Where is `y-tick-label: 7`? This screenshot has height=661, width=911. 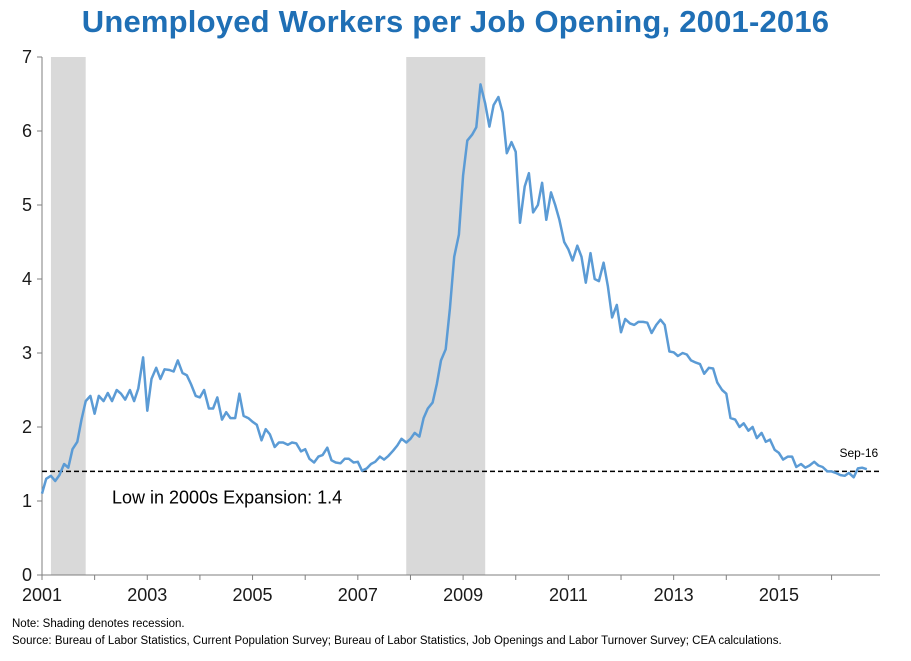
y-tick-label: 7 is located at coordinates (27, 57).